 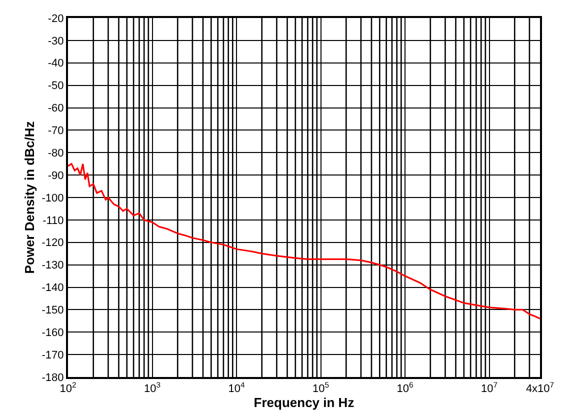 I want to click on y-tick-label: -60, so click(x=56, y=108).